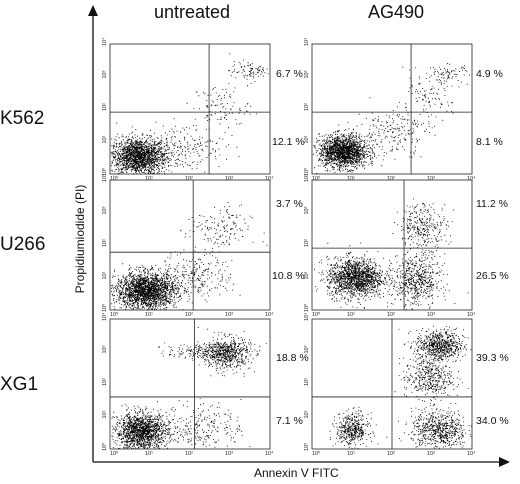  What do you see at coordinates (492, 204) in the screenshot?
I see `percent-u266-ag490-upper-right: 11.2 %` at bounding box center [492, 204].